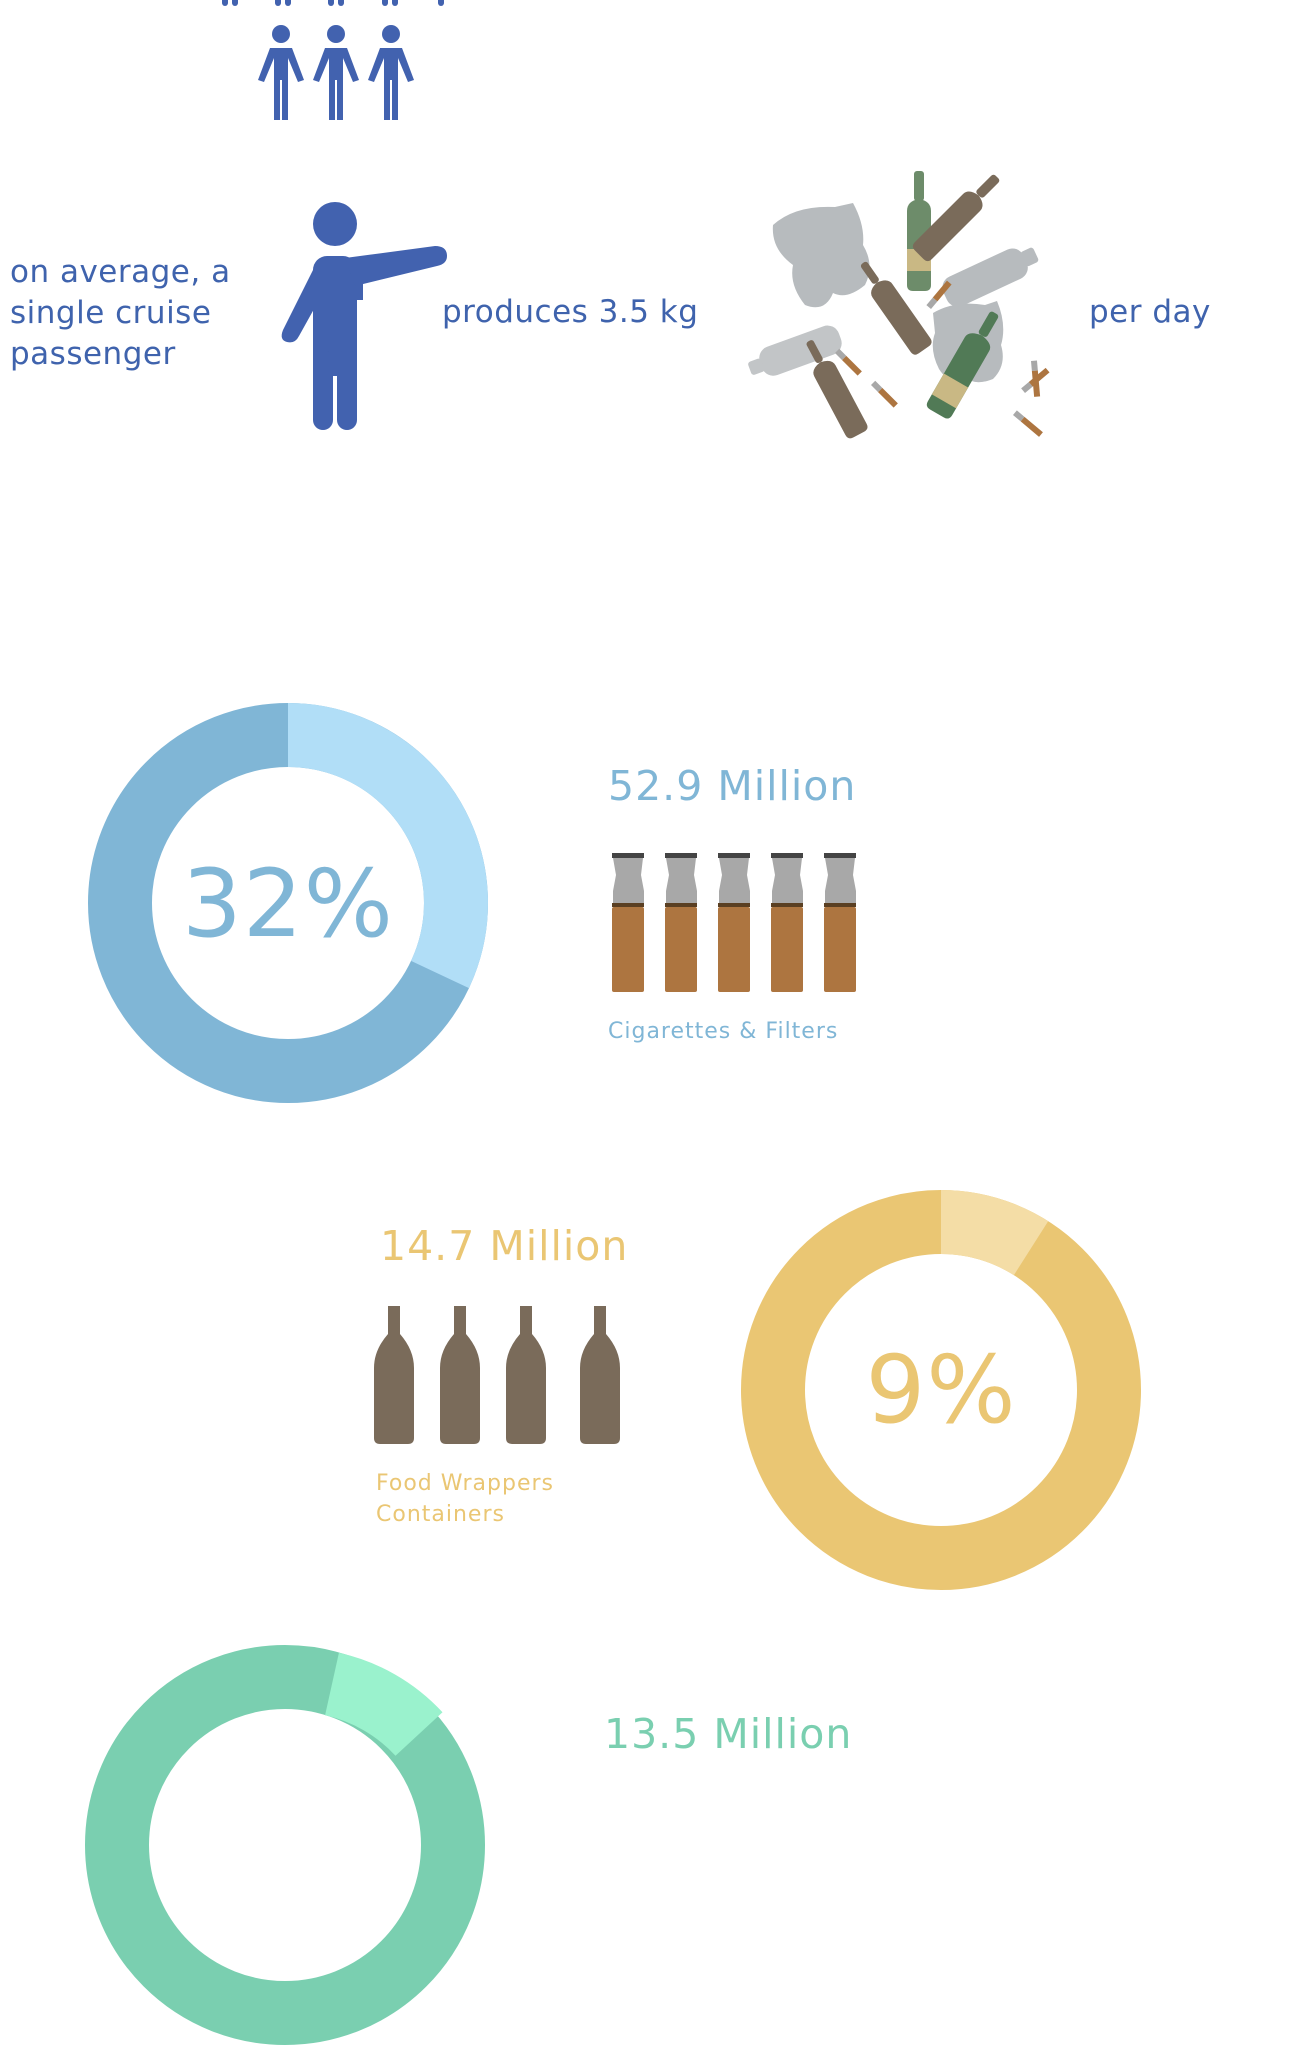 This screenshot has width=1314, height=2045. Describe the element at coordinates (333, 60) in the screenshot. I see `people-group-icon` at that location.